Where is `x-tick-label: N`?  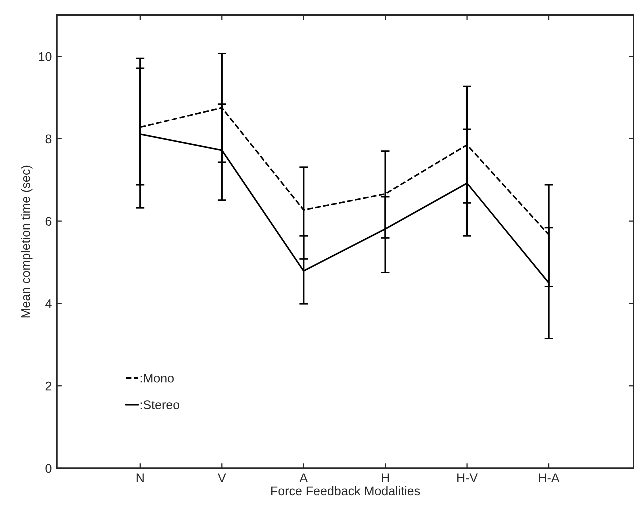
x-tick-label: N is located at coordinates (140, 478).